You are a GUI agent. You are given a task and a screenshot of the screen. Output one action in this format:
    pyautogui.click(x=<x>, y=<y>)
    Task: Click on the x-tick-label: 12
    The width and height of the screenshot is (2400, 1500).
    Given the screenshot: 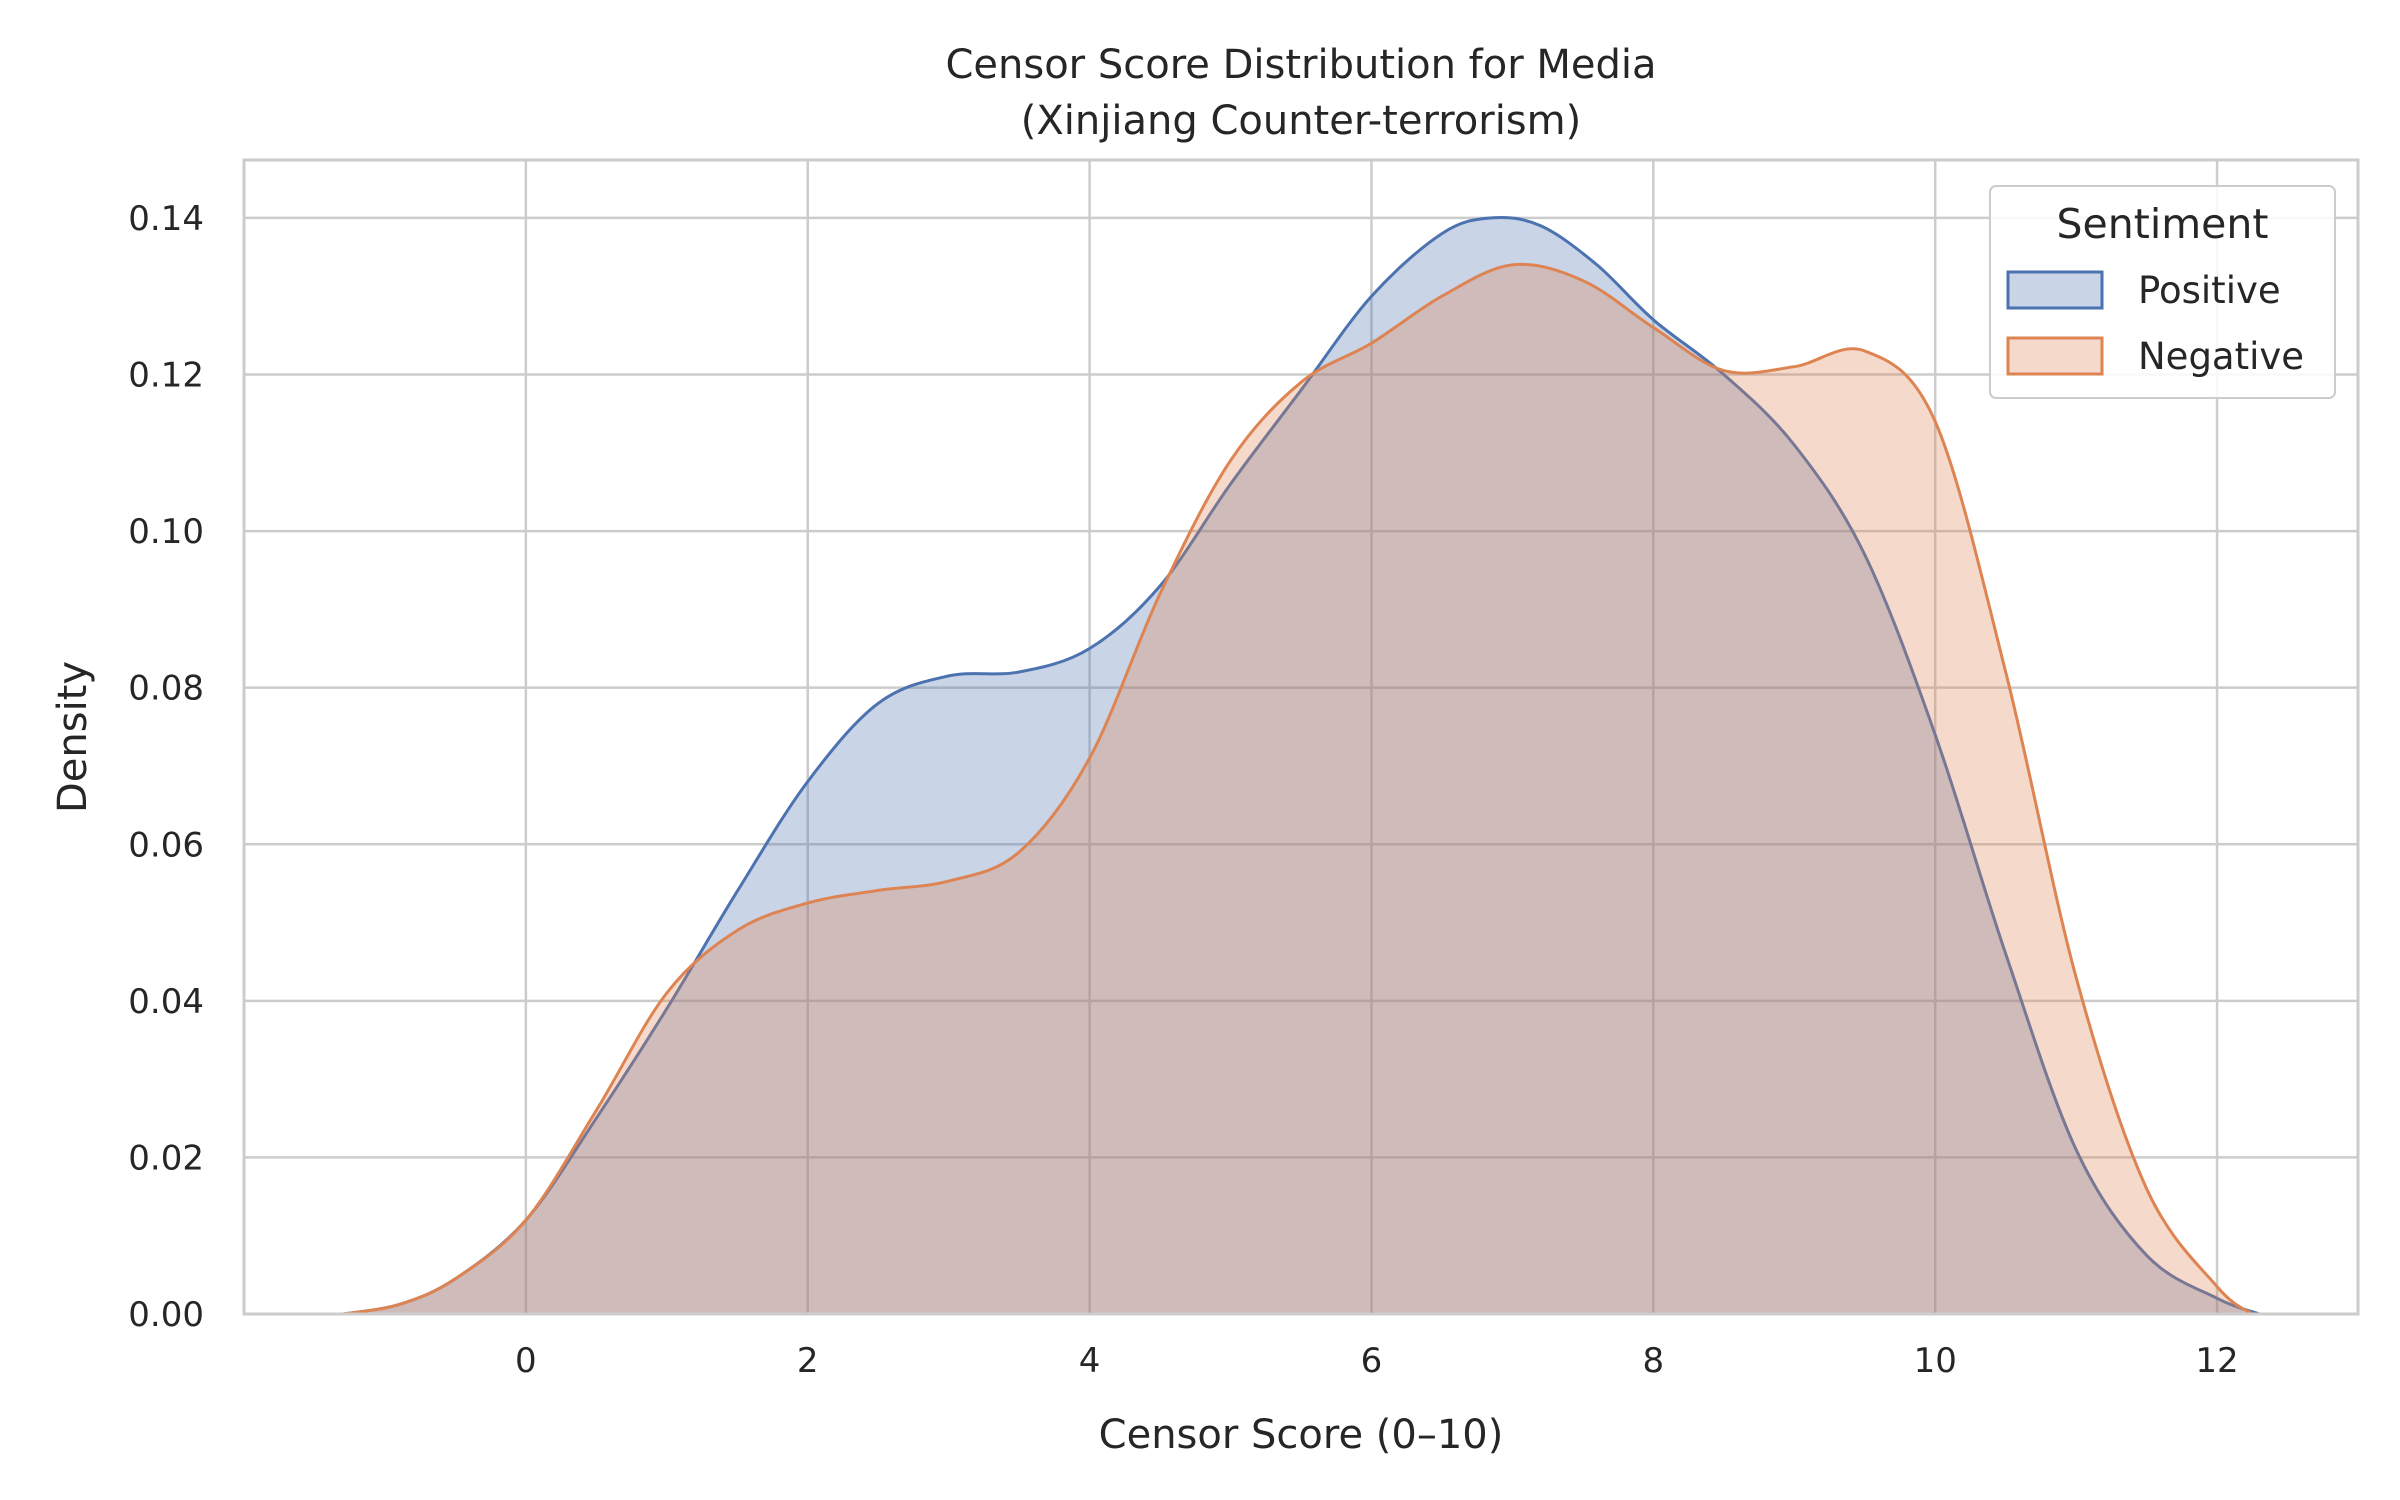 What is the action you would take?
    pyautogui.click(x=2216, y=1361)
    